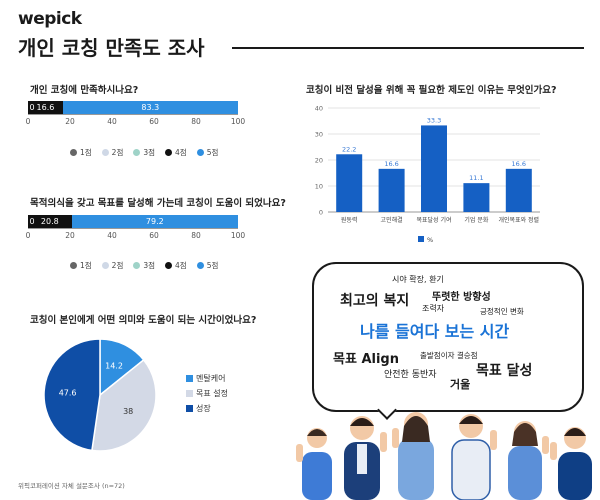 Image resolution: width=600 pixels, height=500 pixels. Describe the element at coordinates (430, 240) in the screenshot. I see `q3-legend-label: %` at that location.